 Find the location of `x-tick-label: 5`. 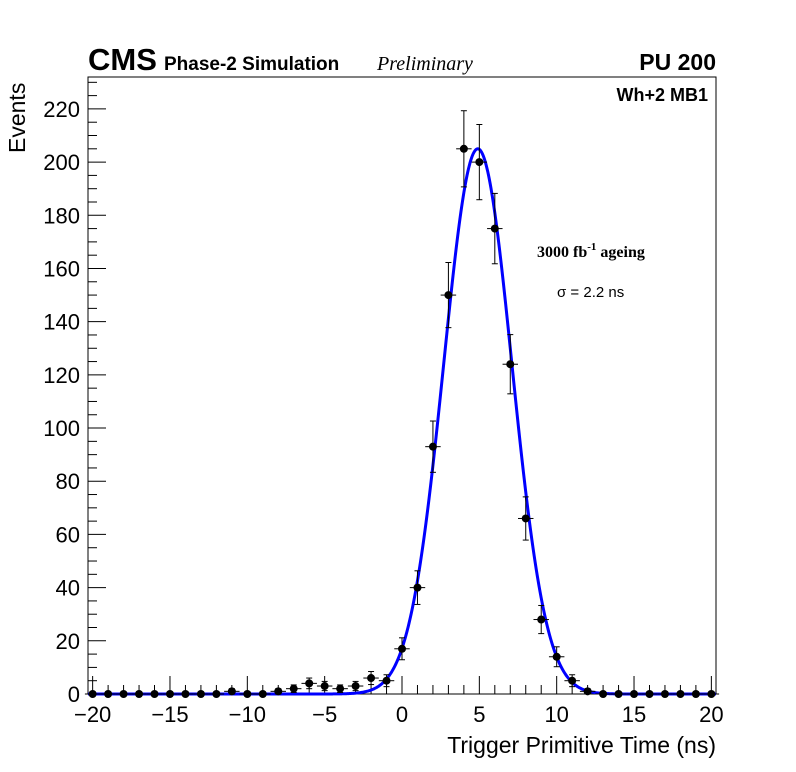

x-tick-label: 5 is located at coordinates (479, 714).